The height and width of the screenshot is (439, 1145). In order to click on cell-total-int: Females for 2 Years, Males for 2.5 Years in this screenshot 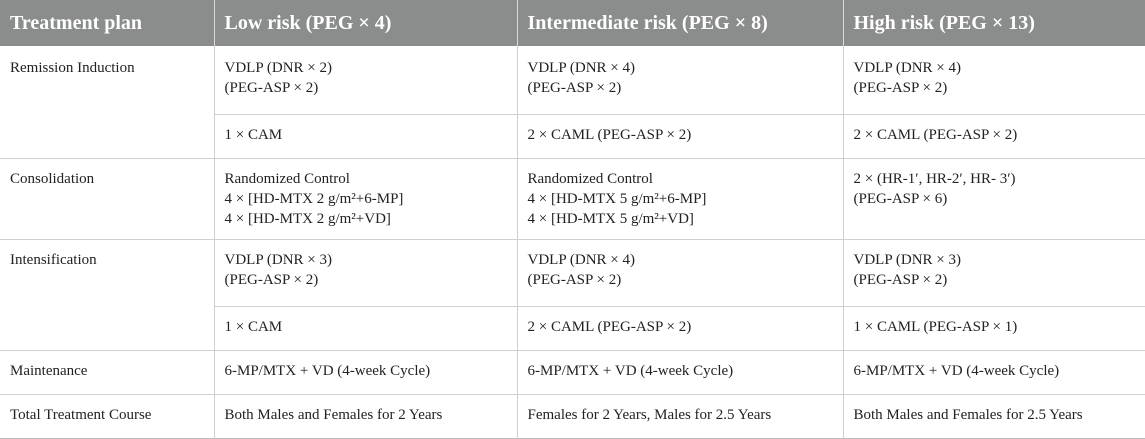, I will do `click(680, 416)`.